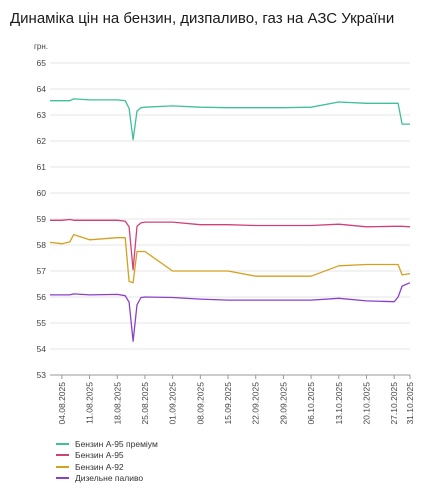 This screenshot has width=444, height=500. I want to click on y-tick-label: 61, so click(42, 167).